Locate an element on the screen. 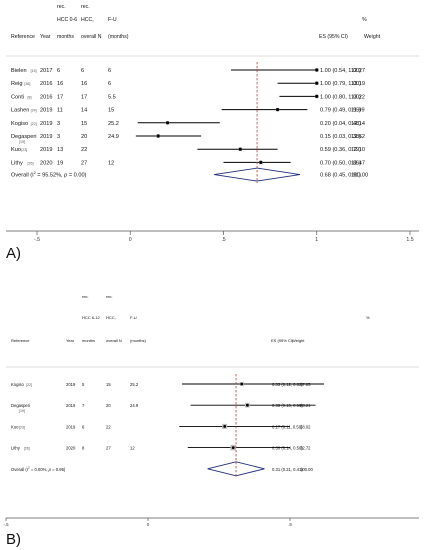  study-es-ci: 0.35 (0.15, 0.59) is located at coordinates (287, 405).